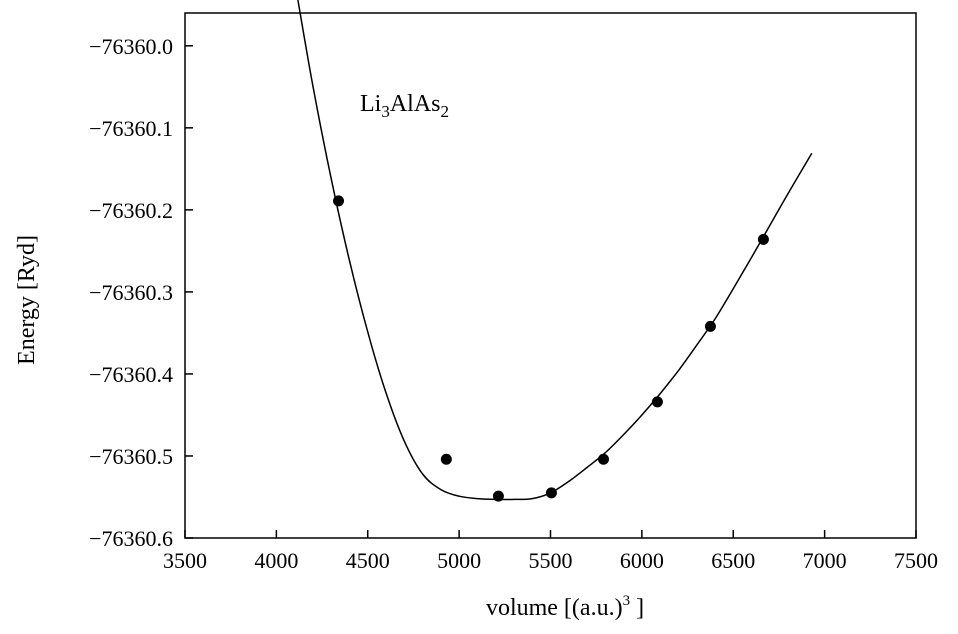 Image resolution: width=958 pixels, height=634 pixels. What do you see at coordinates (131, 210) in the screenshot?
I see `y-tick-label: −76360.2` at bounding box center [131, 210].